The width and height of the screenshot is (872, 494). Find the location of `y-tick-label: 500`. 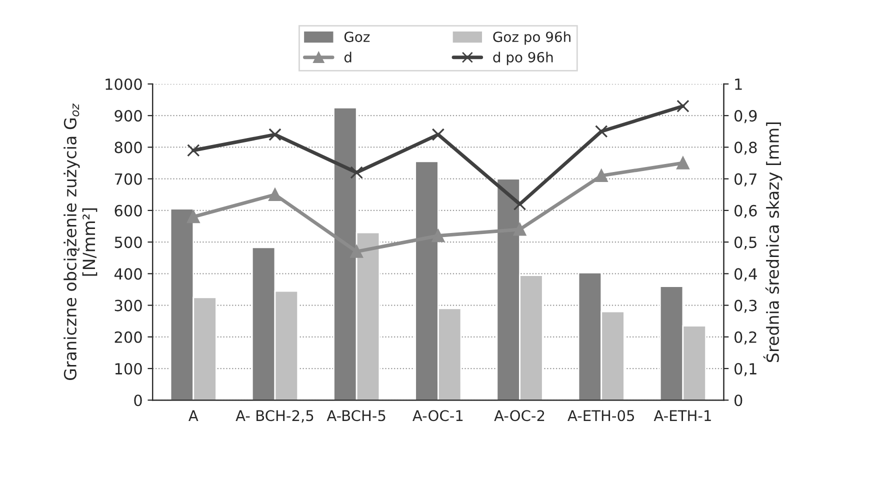

y-tick-label: 500 is located at coordinates (128, 242).